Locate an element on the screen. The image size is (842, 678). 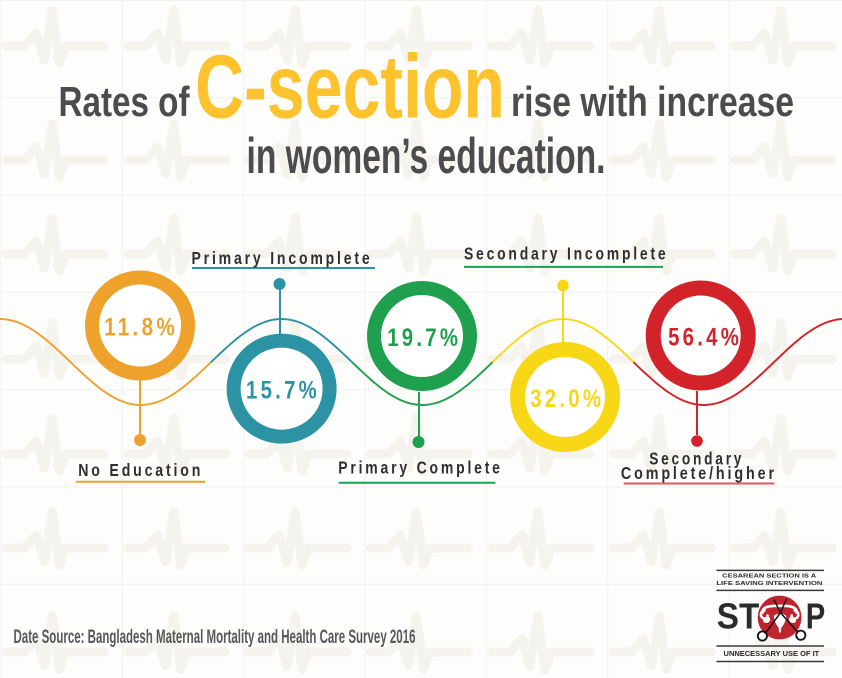
svg-text: C-section is located at coordinates (350, 88).